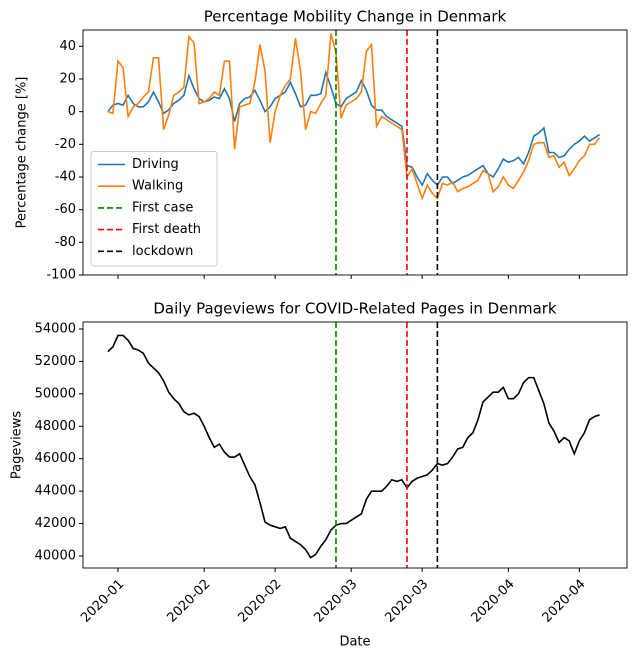 The image size is (636, 659). I want to click on x-axis-label: Date, so click(354, 642).